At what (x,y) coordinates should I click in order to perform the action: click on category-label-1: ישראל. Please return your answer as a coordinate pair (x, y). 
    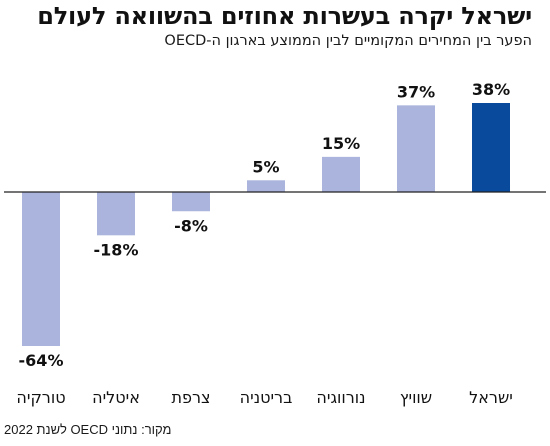
    Looking at the image, I should click on (491, 397).